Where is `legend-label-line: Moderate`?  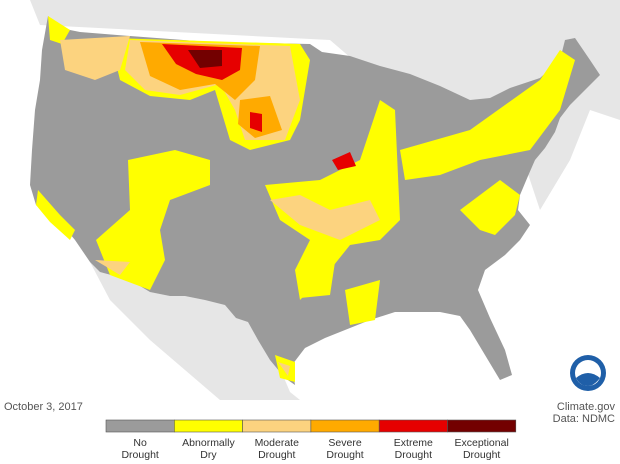
legend-label-line: Moderate is located at coordinates (277, 443).